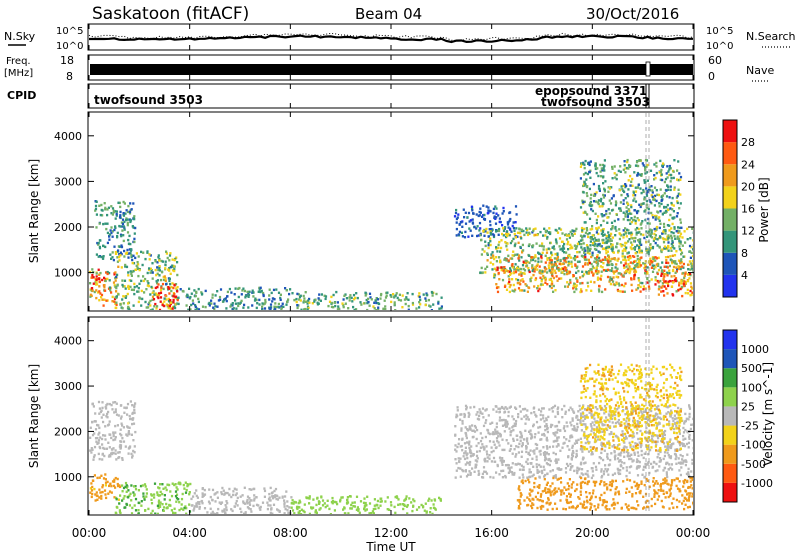 This screenshot has width=800, height=554. What do you see at coordinates (730, 241) in the screenshot?
I see `colorbar-swatch` at bounding box center [730, 241].